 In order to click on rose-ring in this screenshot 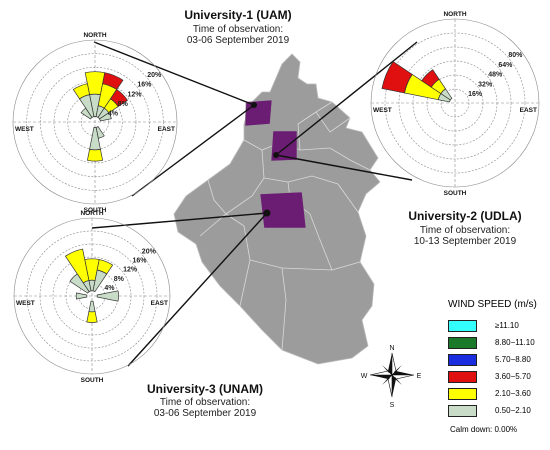, I will do `click(455, 103)`.